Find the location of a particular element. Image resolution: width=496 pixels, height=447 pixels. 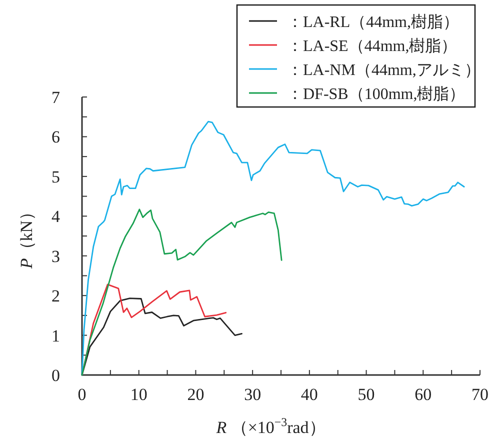

y-tick-label: 6 is located at coordinates (56, 137).